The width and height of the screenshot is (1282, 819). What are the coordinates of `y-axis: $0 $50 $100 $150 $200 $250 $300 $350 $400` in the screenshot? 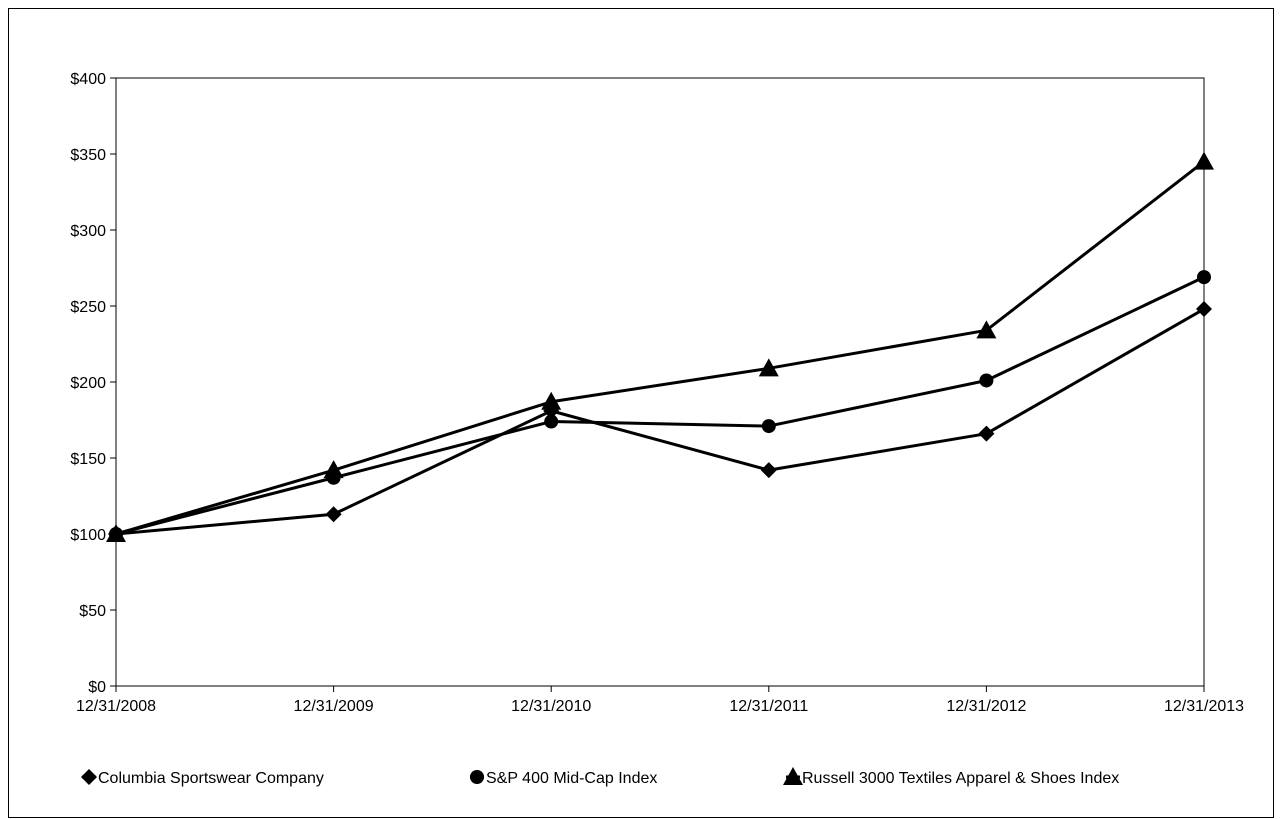 It's located at (93, 383).